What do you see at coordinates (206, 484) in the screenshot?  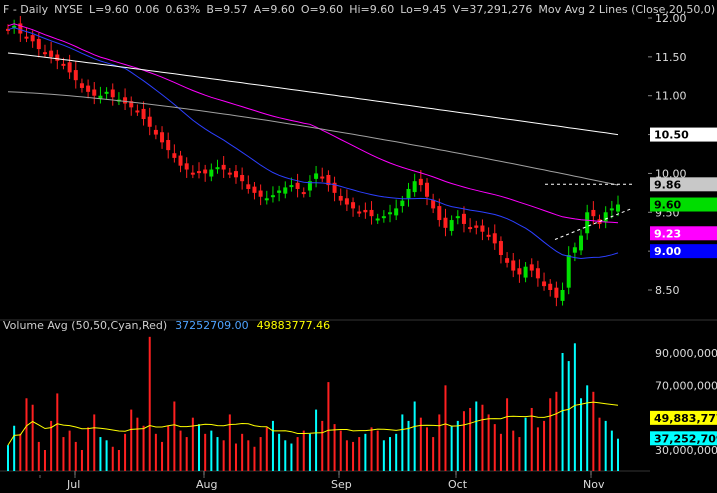 I see `x-tick-label: Aug` at bounding box center [206, 484].